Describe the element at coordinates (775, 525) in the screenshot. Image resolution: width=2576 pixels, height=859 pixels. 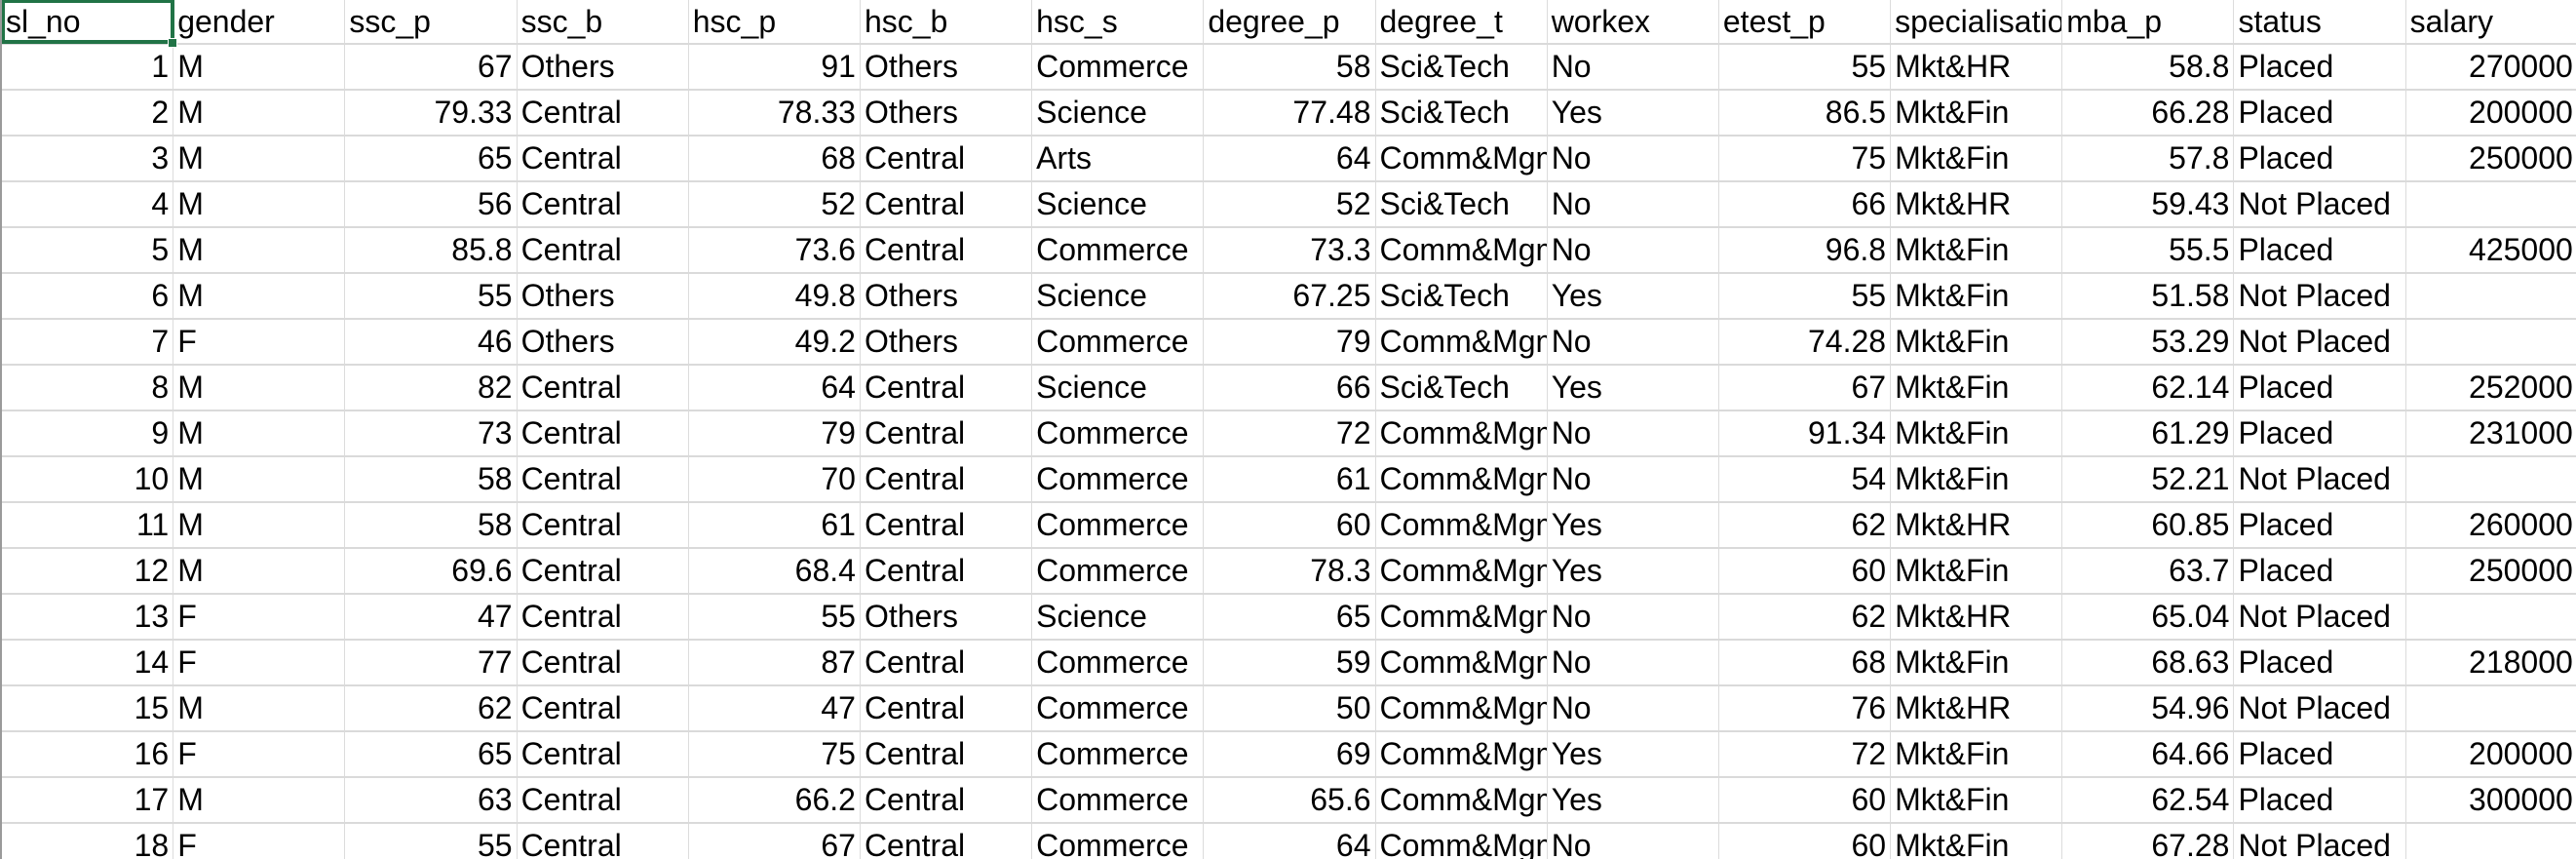
I see `cell-hsc-p: 61` at that location.